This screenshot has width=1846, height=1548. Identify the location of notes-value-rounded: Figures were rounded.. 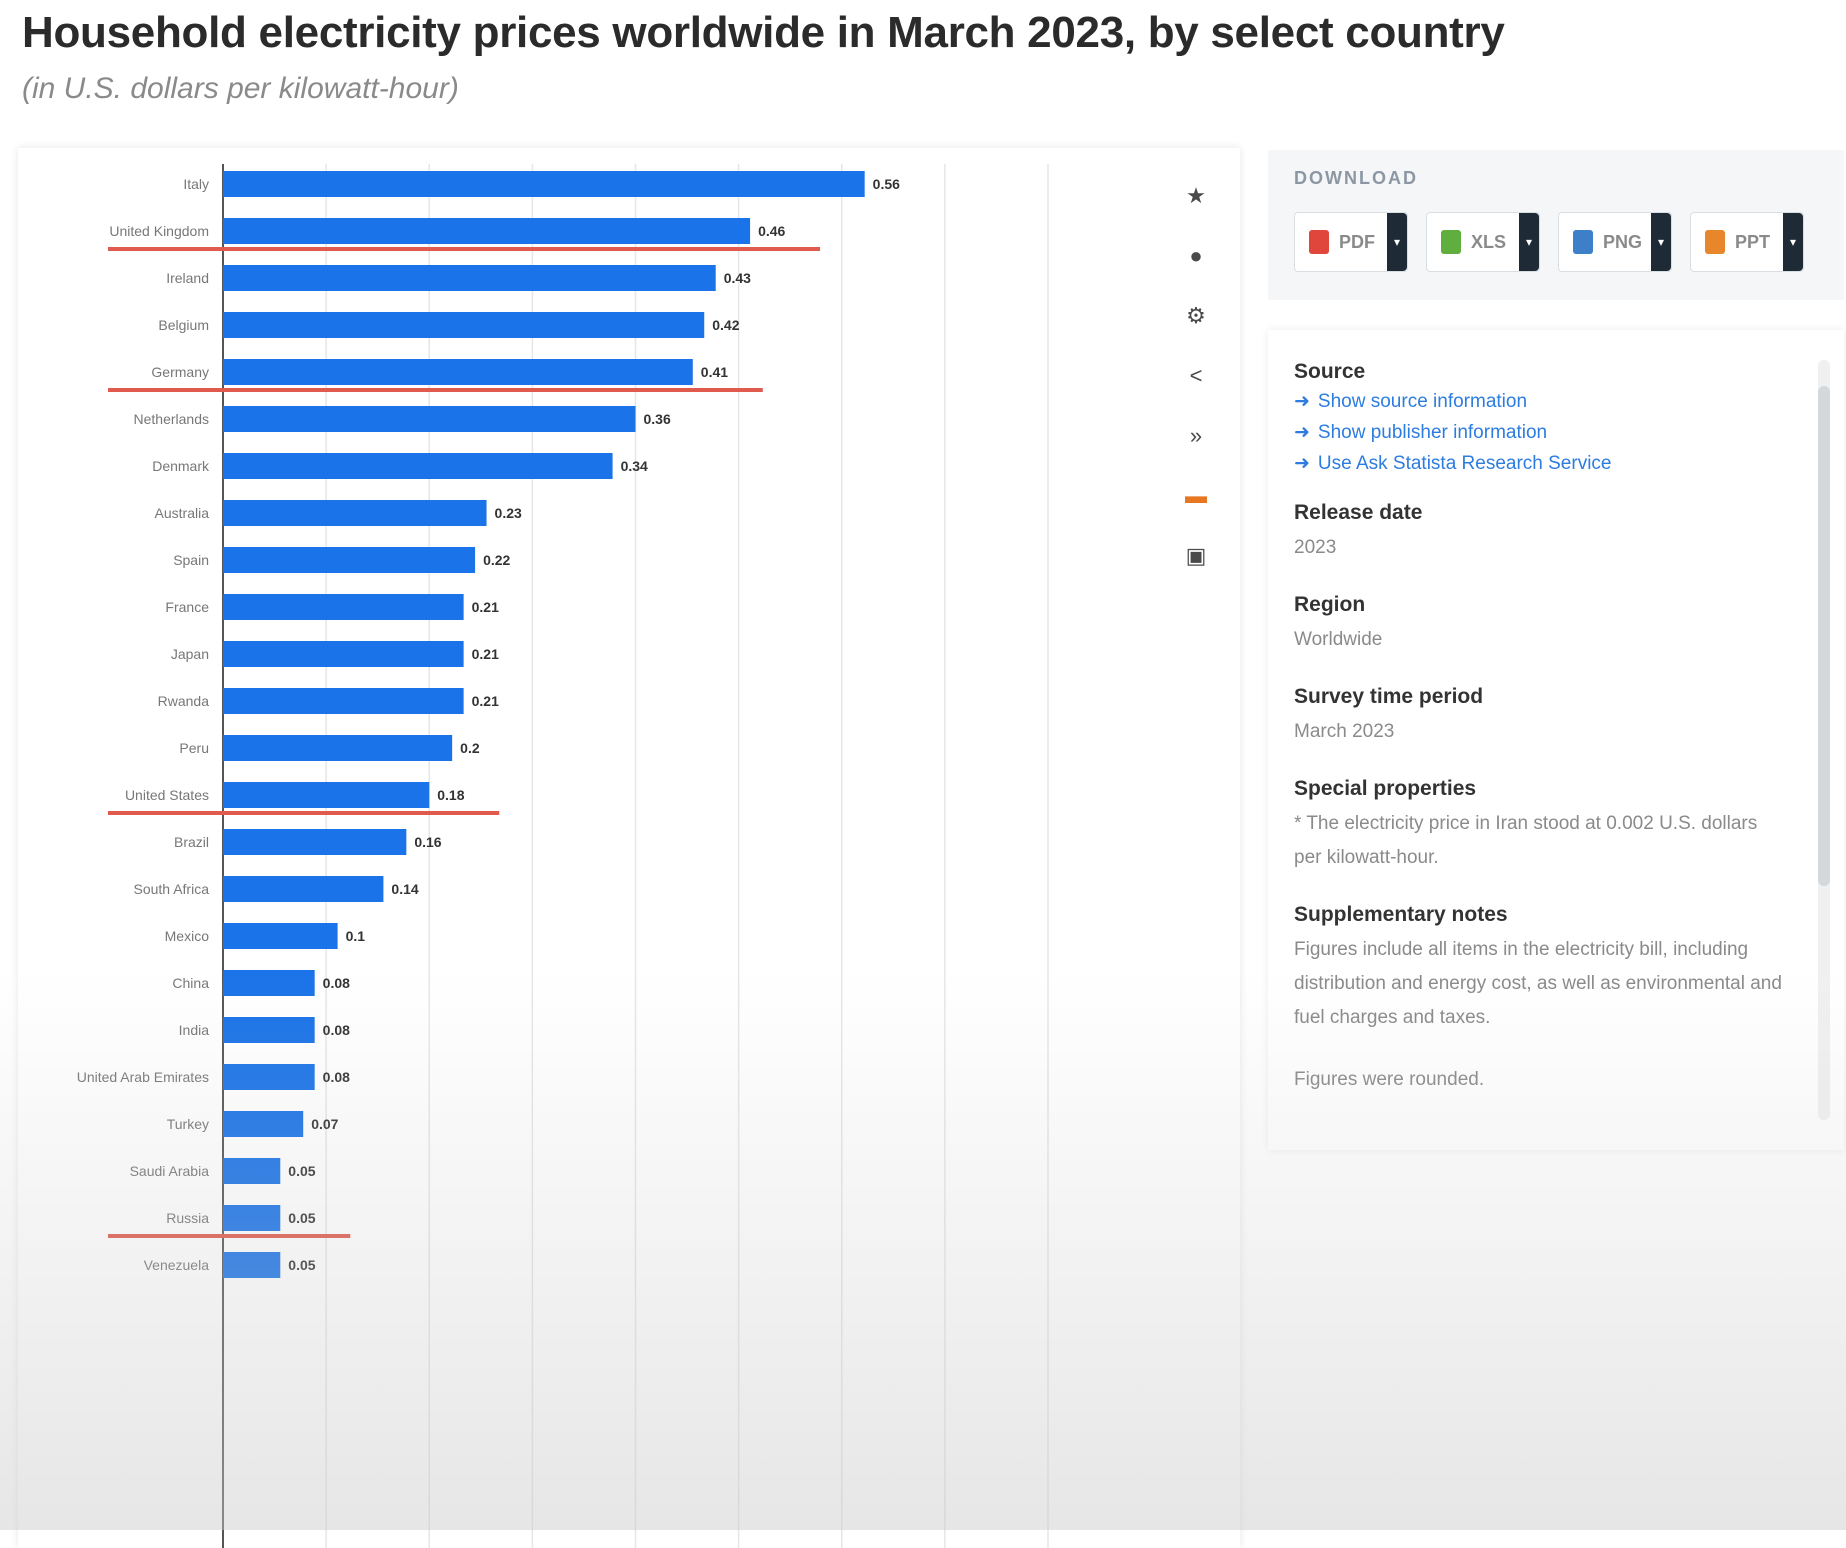
(1389, 1079).